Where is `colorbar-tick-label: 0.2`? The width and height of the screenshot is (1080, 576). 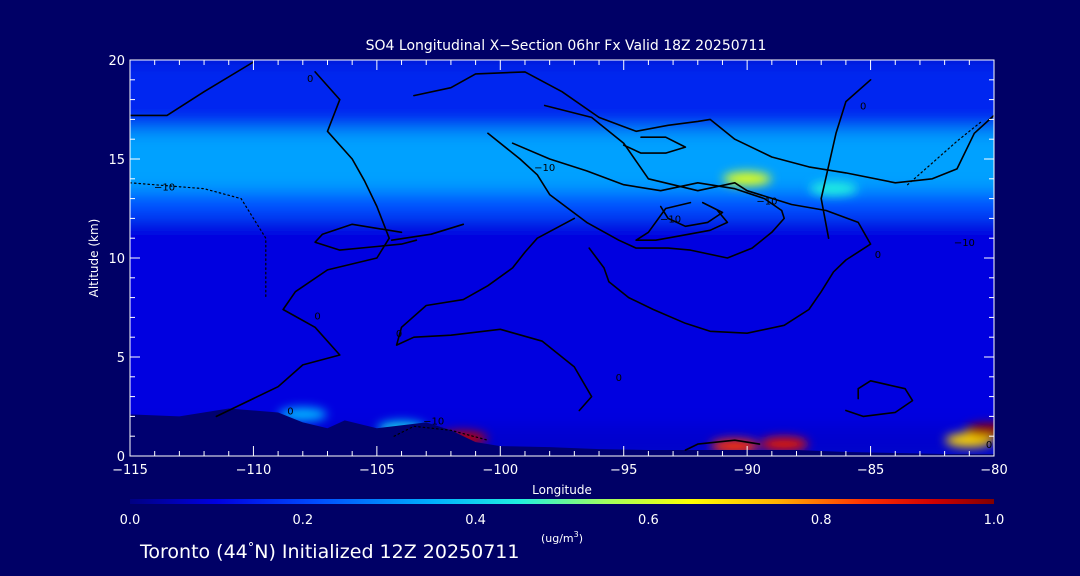 colorbar-tick-label: 0.2 is located at coordinates (302, 520).